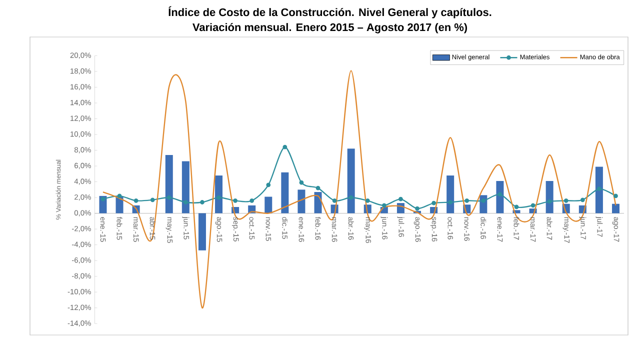  Describe the element at coordinates (329, 28) in the screenshot. I see `chart-subtitle: Variación mensual. Enero 2015 – Agosto 2017 (en %)` at that location.